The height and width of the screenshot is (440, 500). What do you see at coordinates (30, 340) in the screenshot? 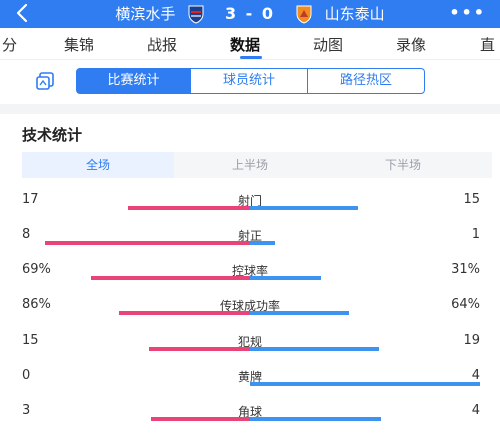
I see `stat-home-value: 15` at bounding box center [30, 340].